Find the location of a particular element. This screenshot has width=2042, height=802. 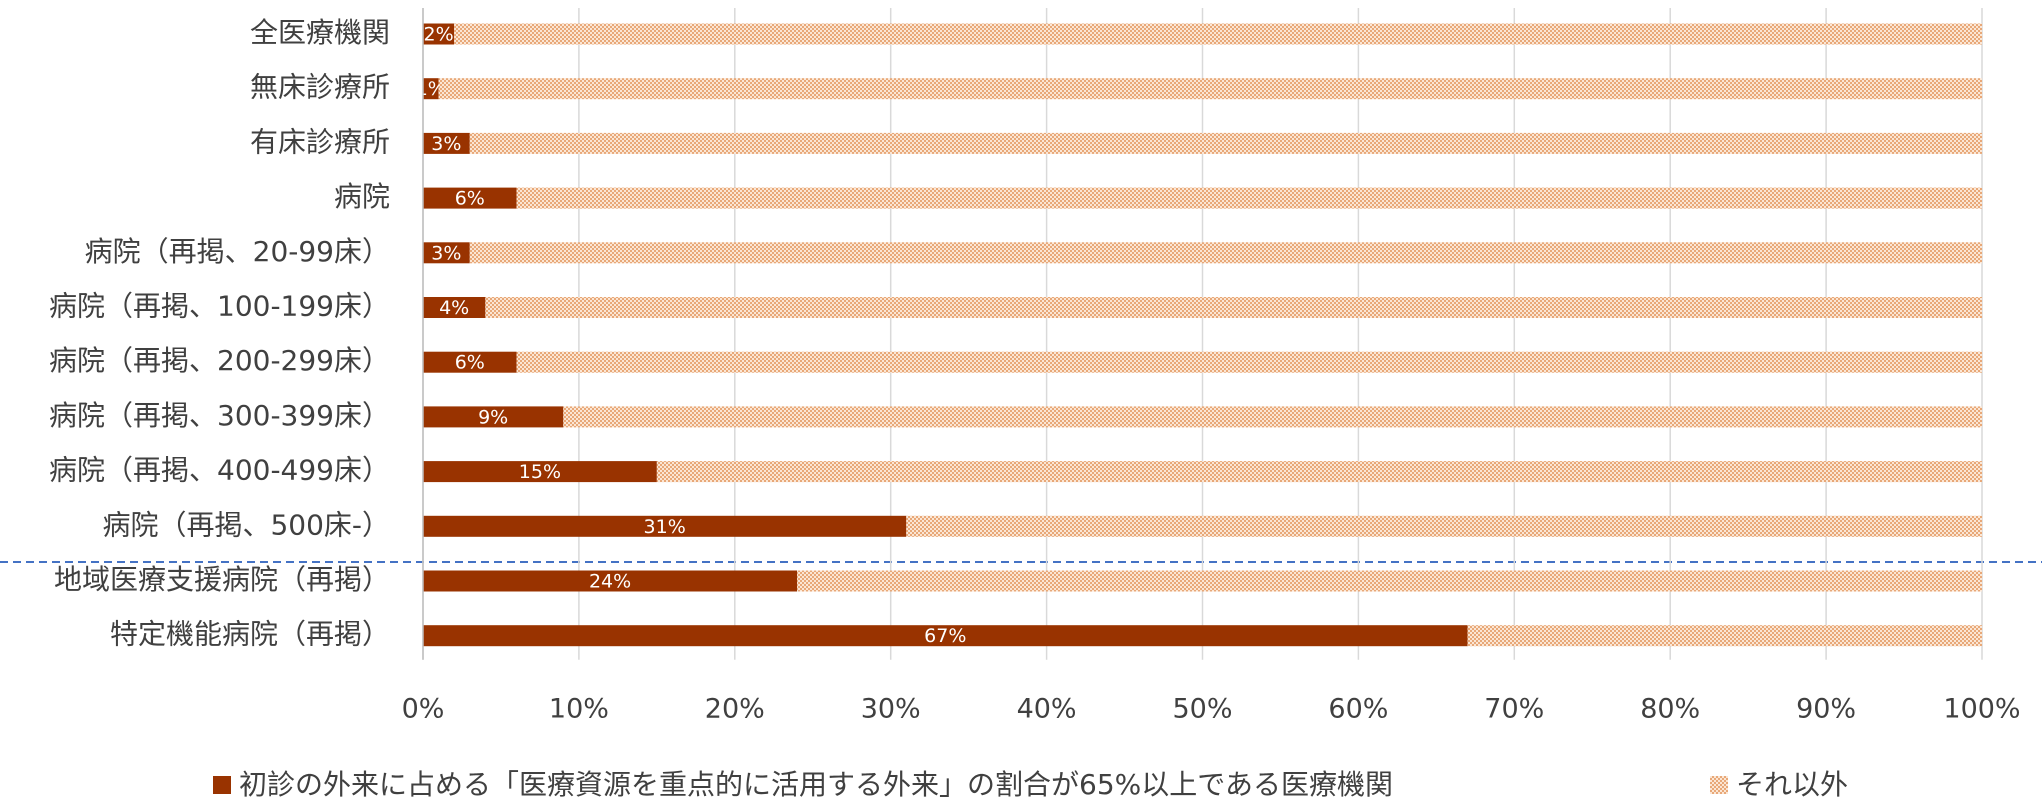

data-label: 4% is located at coordinates (454, 308).